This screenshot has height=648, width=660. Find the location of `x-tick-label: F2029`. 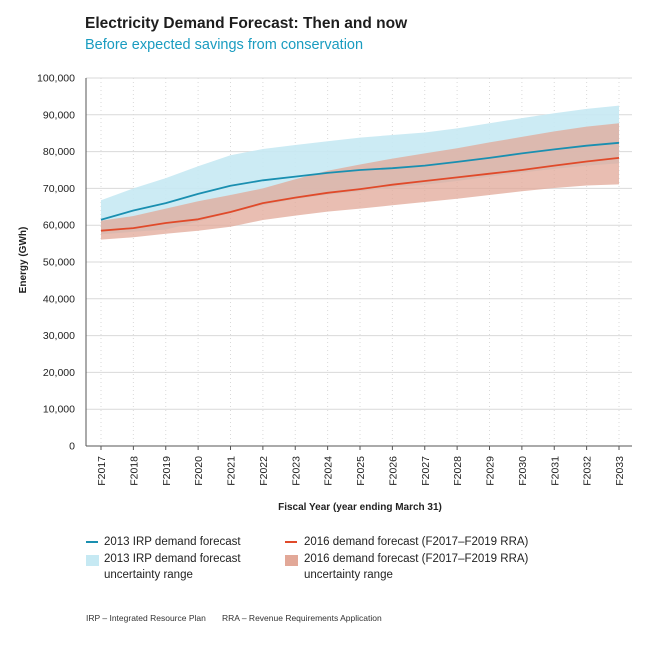

x-tick-label: F2029 is located at coordinates (491, 471).